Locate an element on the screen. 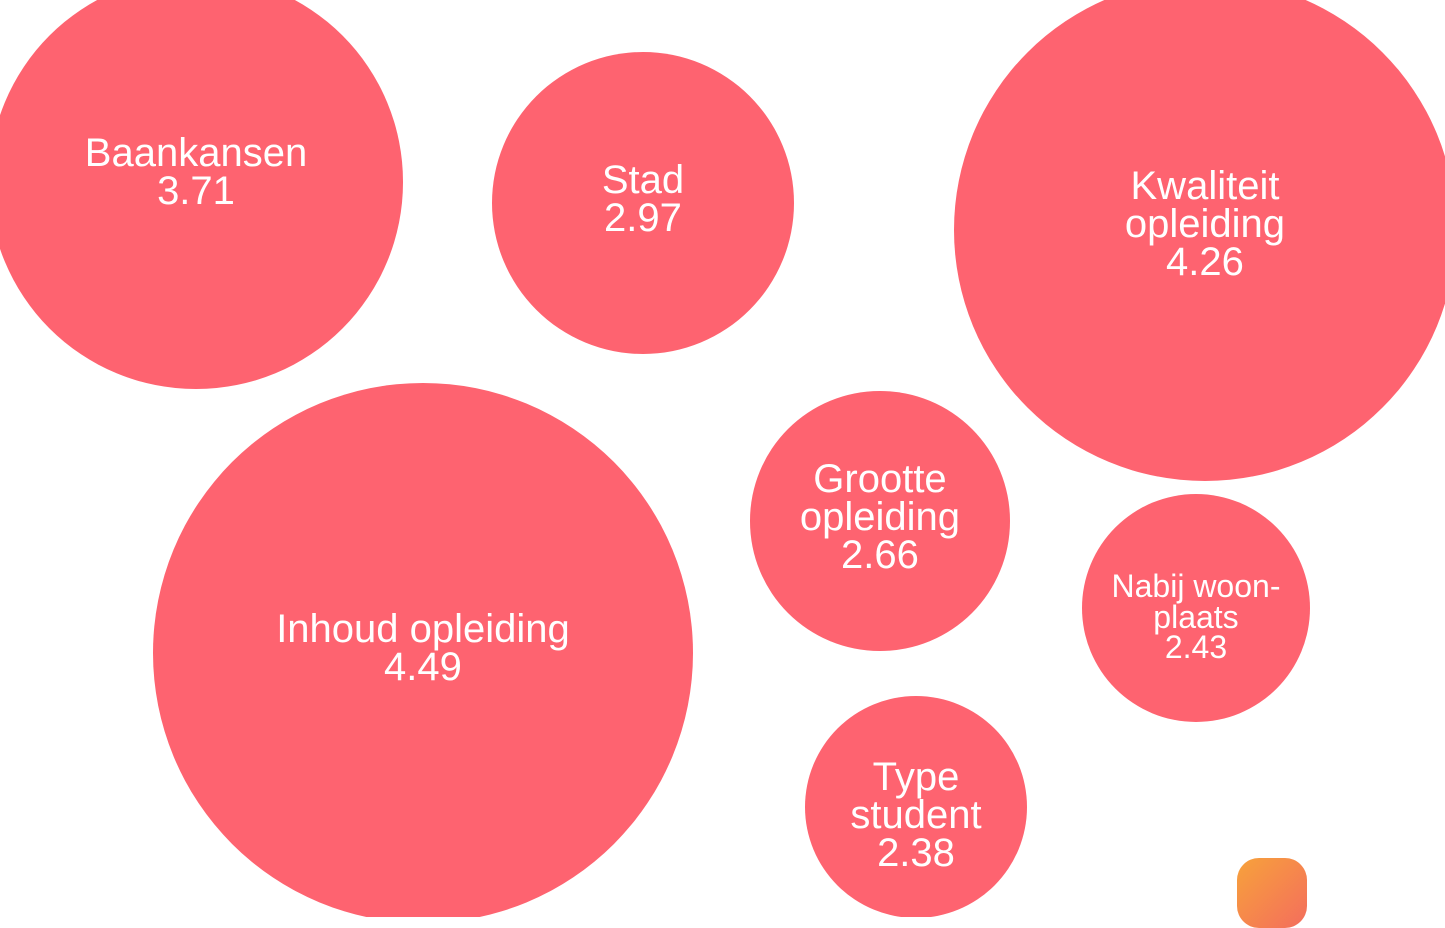  bubble-value: 2.43 is located at coordinates (1196, 647).